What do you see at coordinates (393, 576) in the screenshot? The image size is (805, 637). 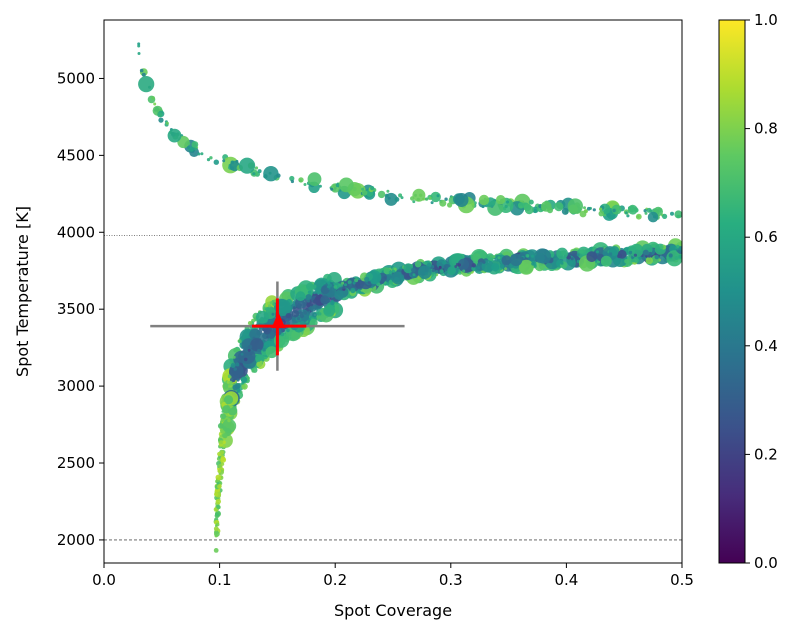 I see `x-axis-ticks: 0.0 0.1 0.2 0.3 0.4 0.5` at bounding box center [393, 576].